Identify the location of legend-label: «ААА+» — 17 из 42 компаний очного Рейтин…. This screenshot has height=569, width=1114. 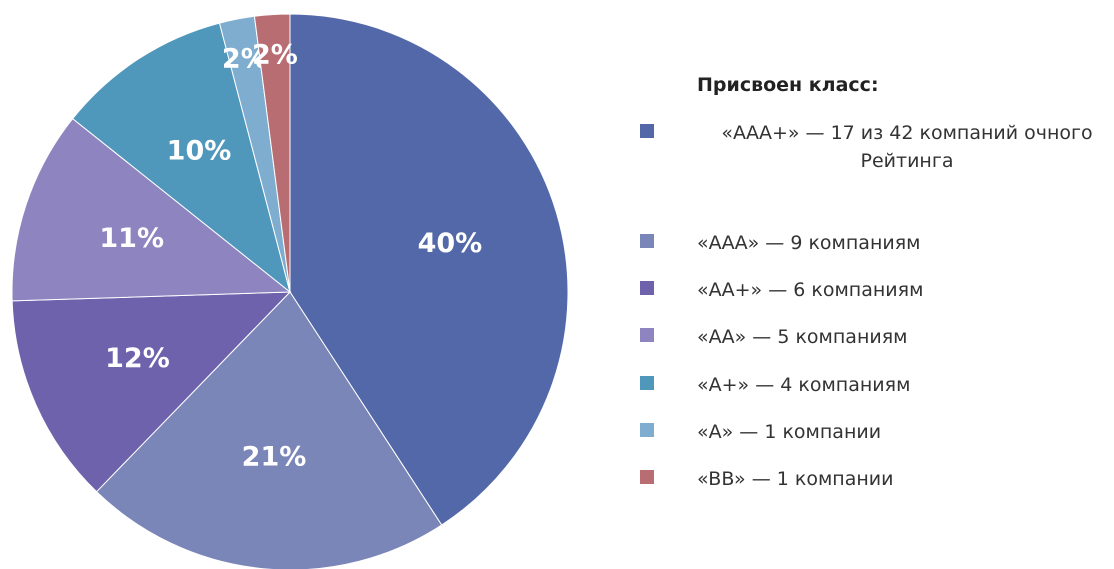
(907, 147).